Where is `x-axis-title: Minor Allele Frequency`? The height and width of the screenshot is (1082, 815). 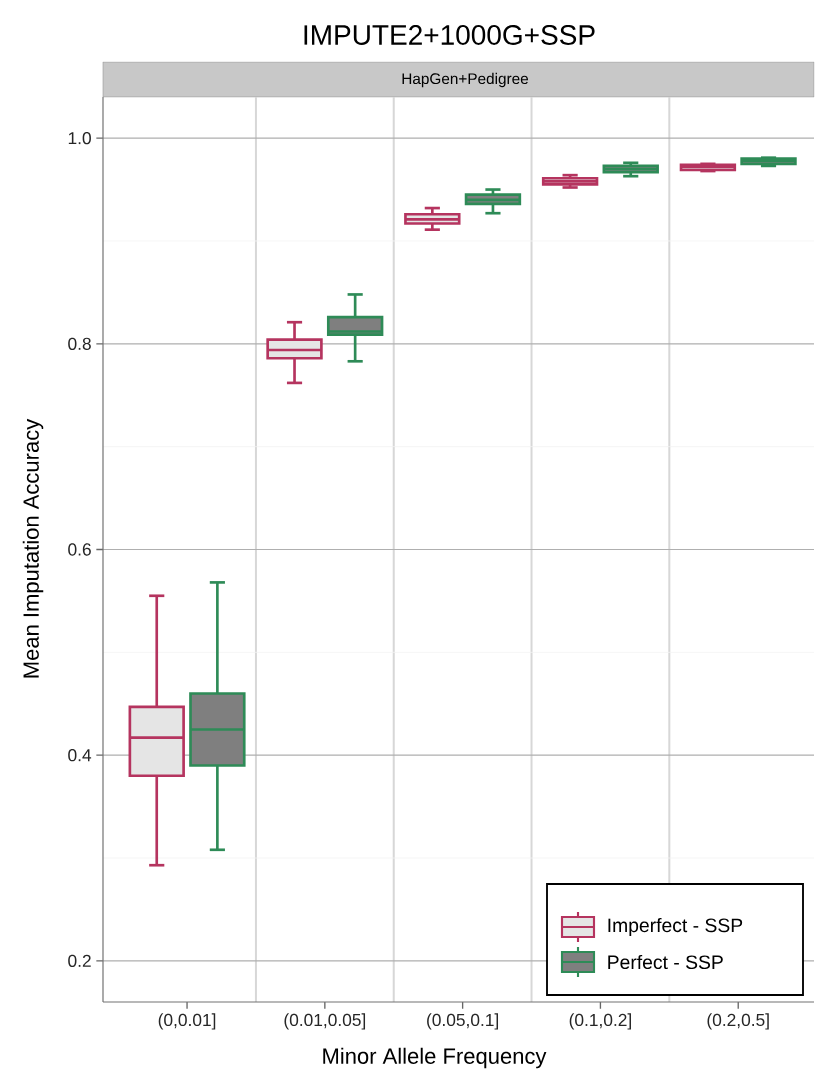
x-axis-title: Minor Allele Frequency is located at coordinates (435, 1058).